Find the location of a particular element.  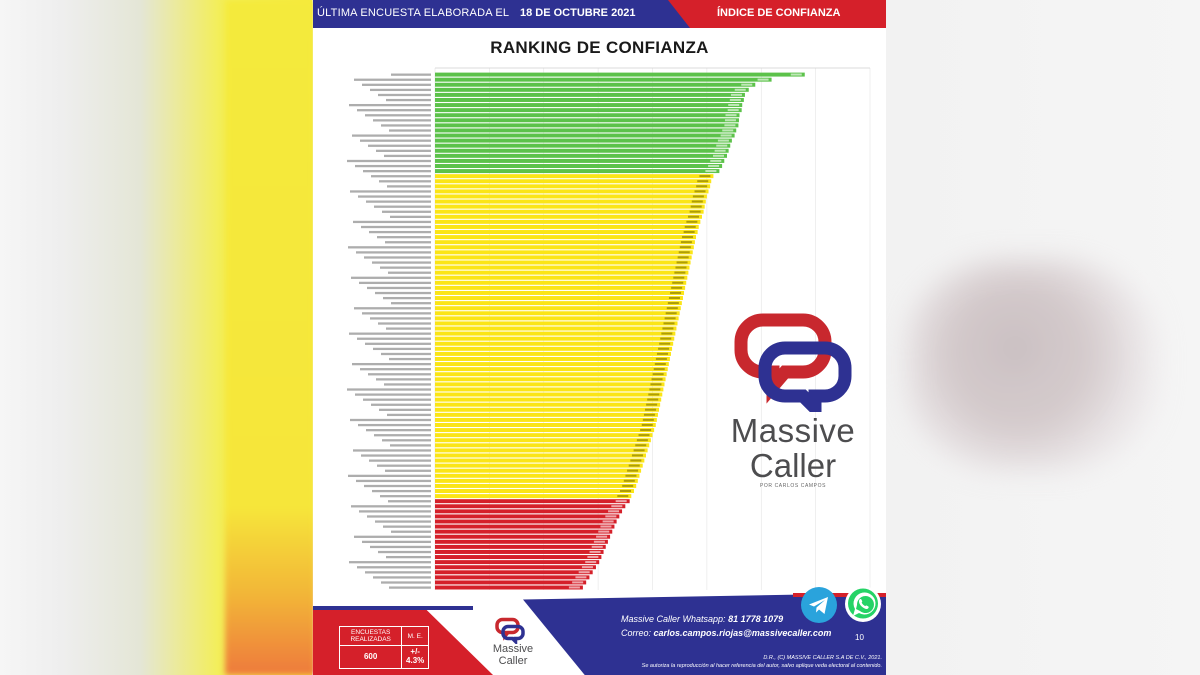

brand-name-line1: Massive is located at coordinates (793, 430).